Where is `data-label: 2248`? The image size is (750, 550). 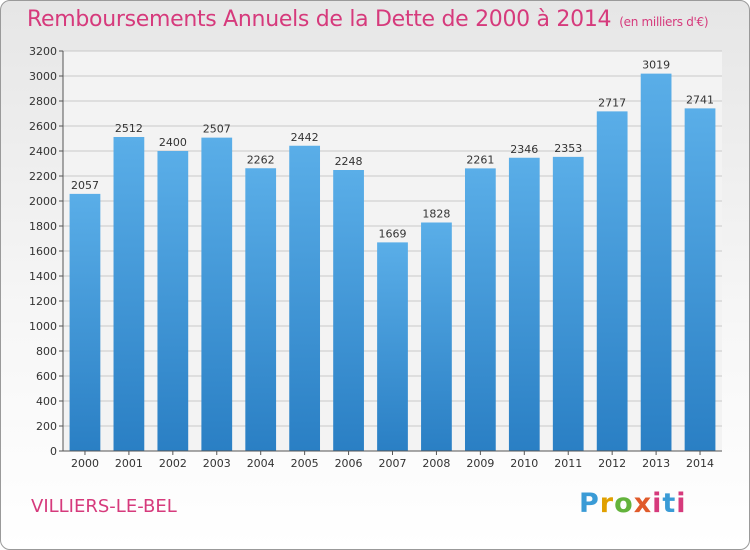
data-label: 2248 is located at coordinates (349, 161).